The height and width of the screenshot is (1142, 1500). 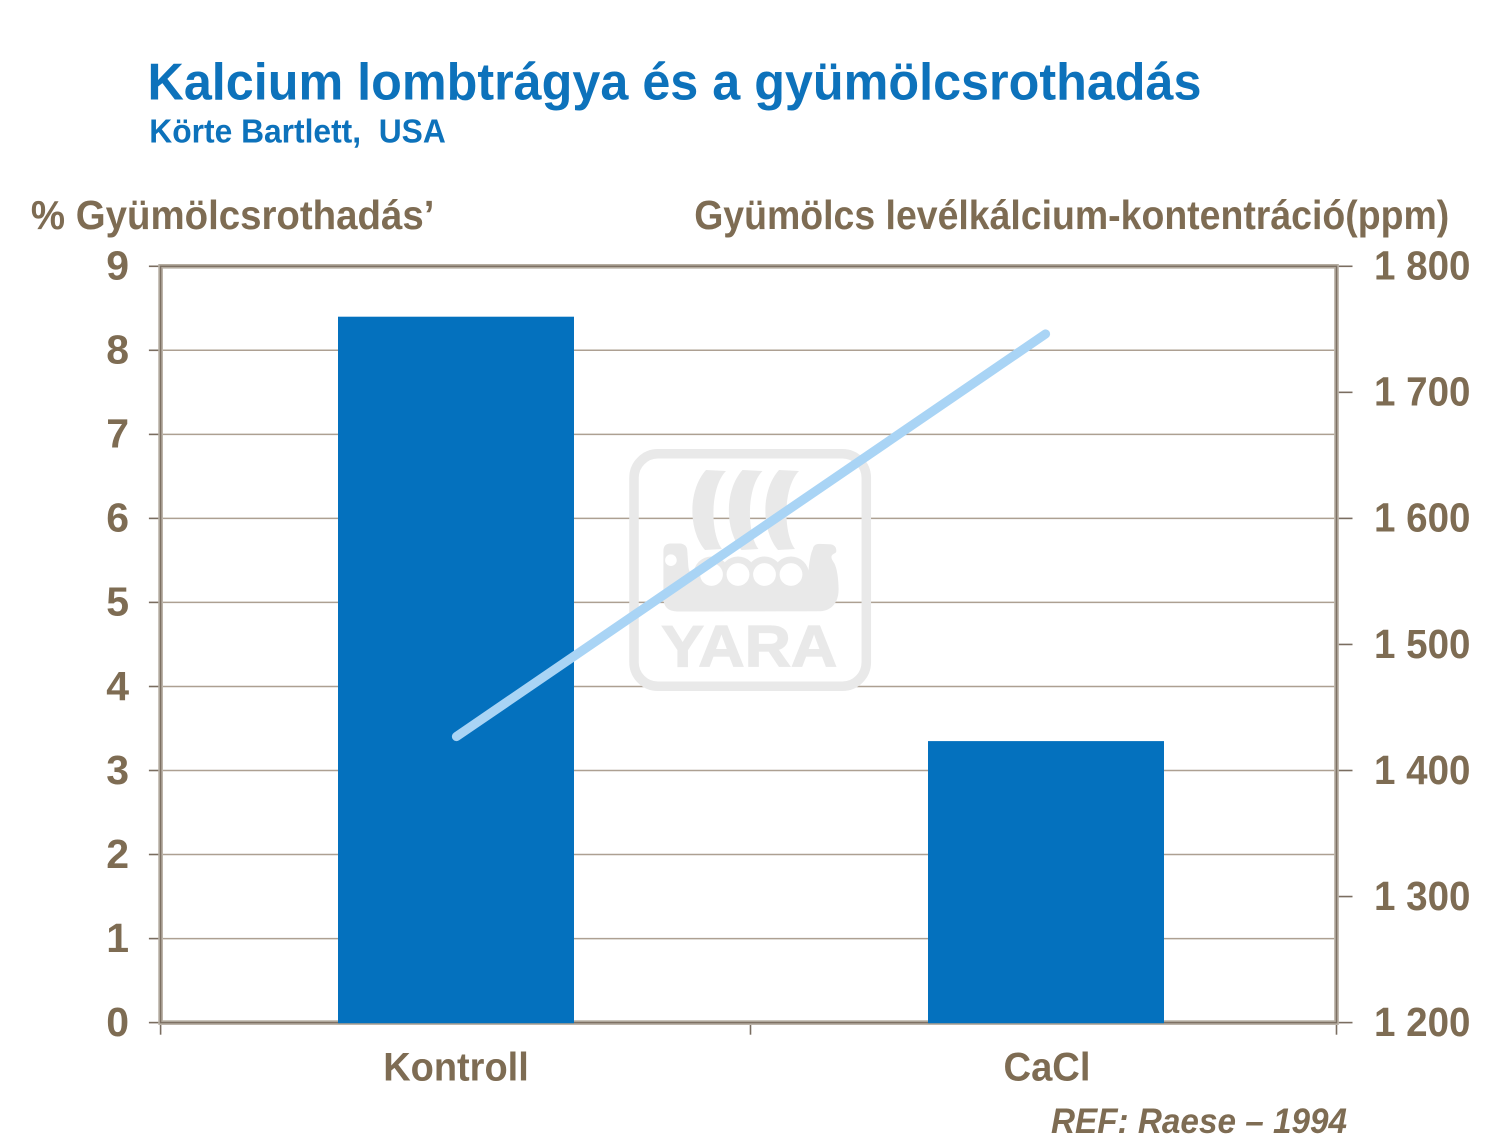 I want to click on svg-text: 1 300, so click(x=1422, y=896).